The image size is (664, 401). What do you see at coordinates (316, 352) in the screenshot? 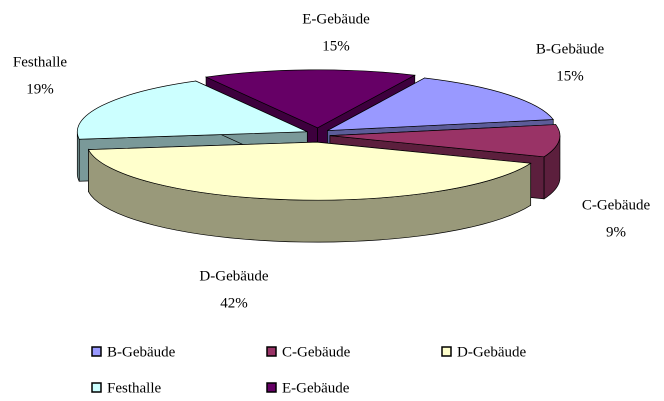
I see `legend-label: C-Gebäude` at bounding box center [316, 352].